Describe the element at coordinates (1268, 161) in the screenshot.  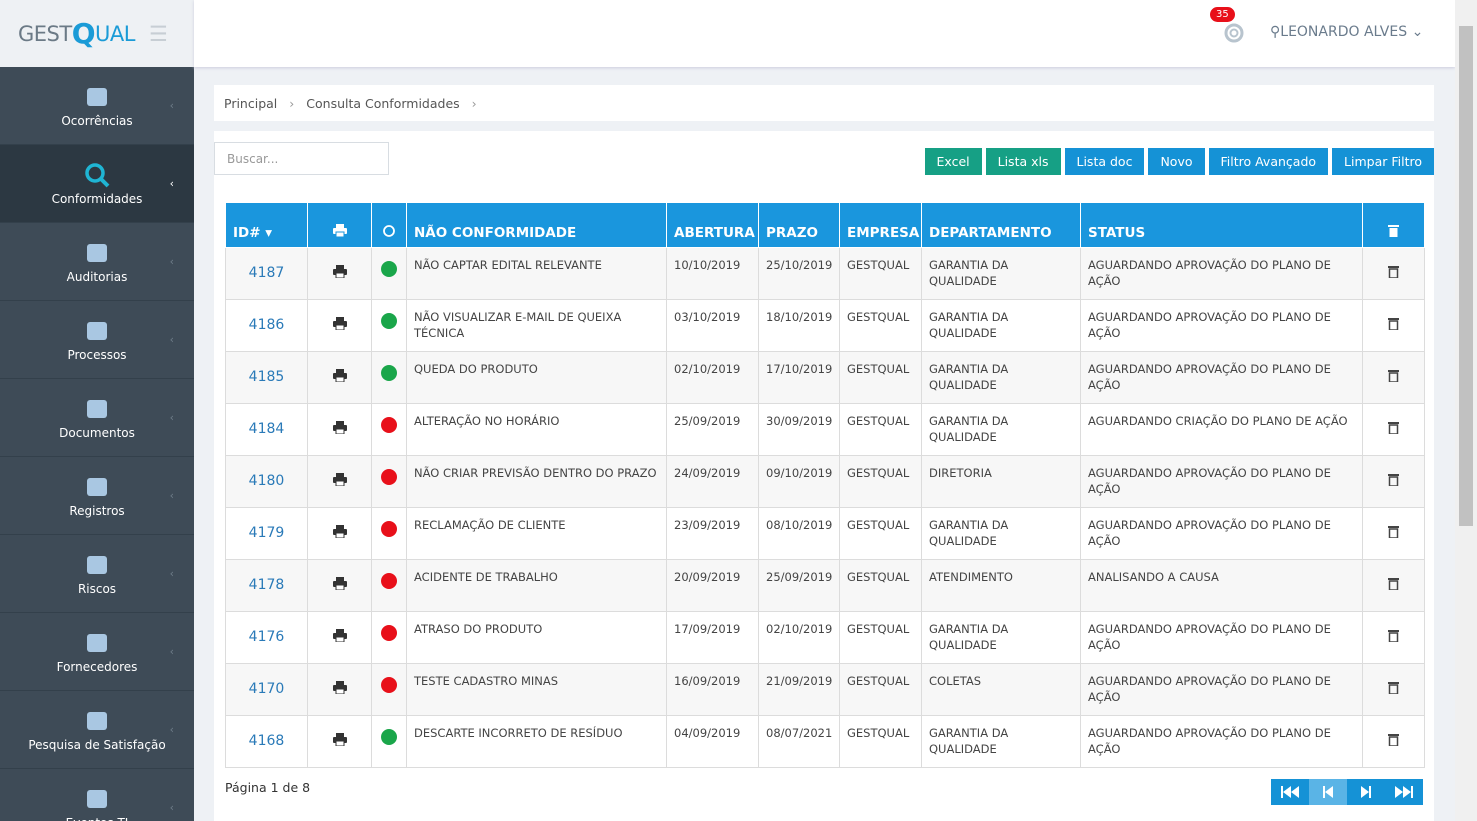
I see `toolbar-button: Filtro Avançado` at that location.